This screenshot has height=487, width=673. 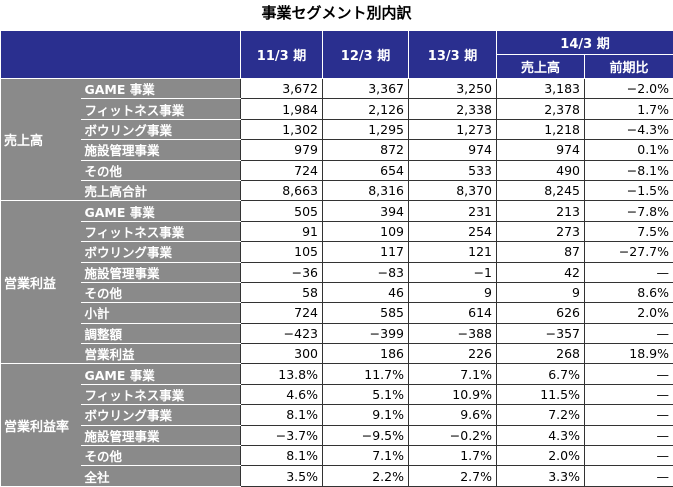 What do you see at coordinates (365, 109) in the screenshot?
I see `value-cell: 2,126` at bounding box center [365, 109].